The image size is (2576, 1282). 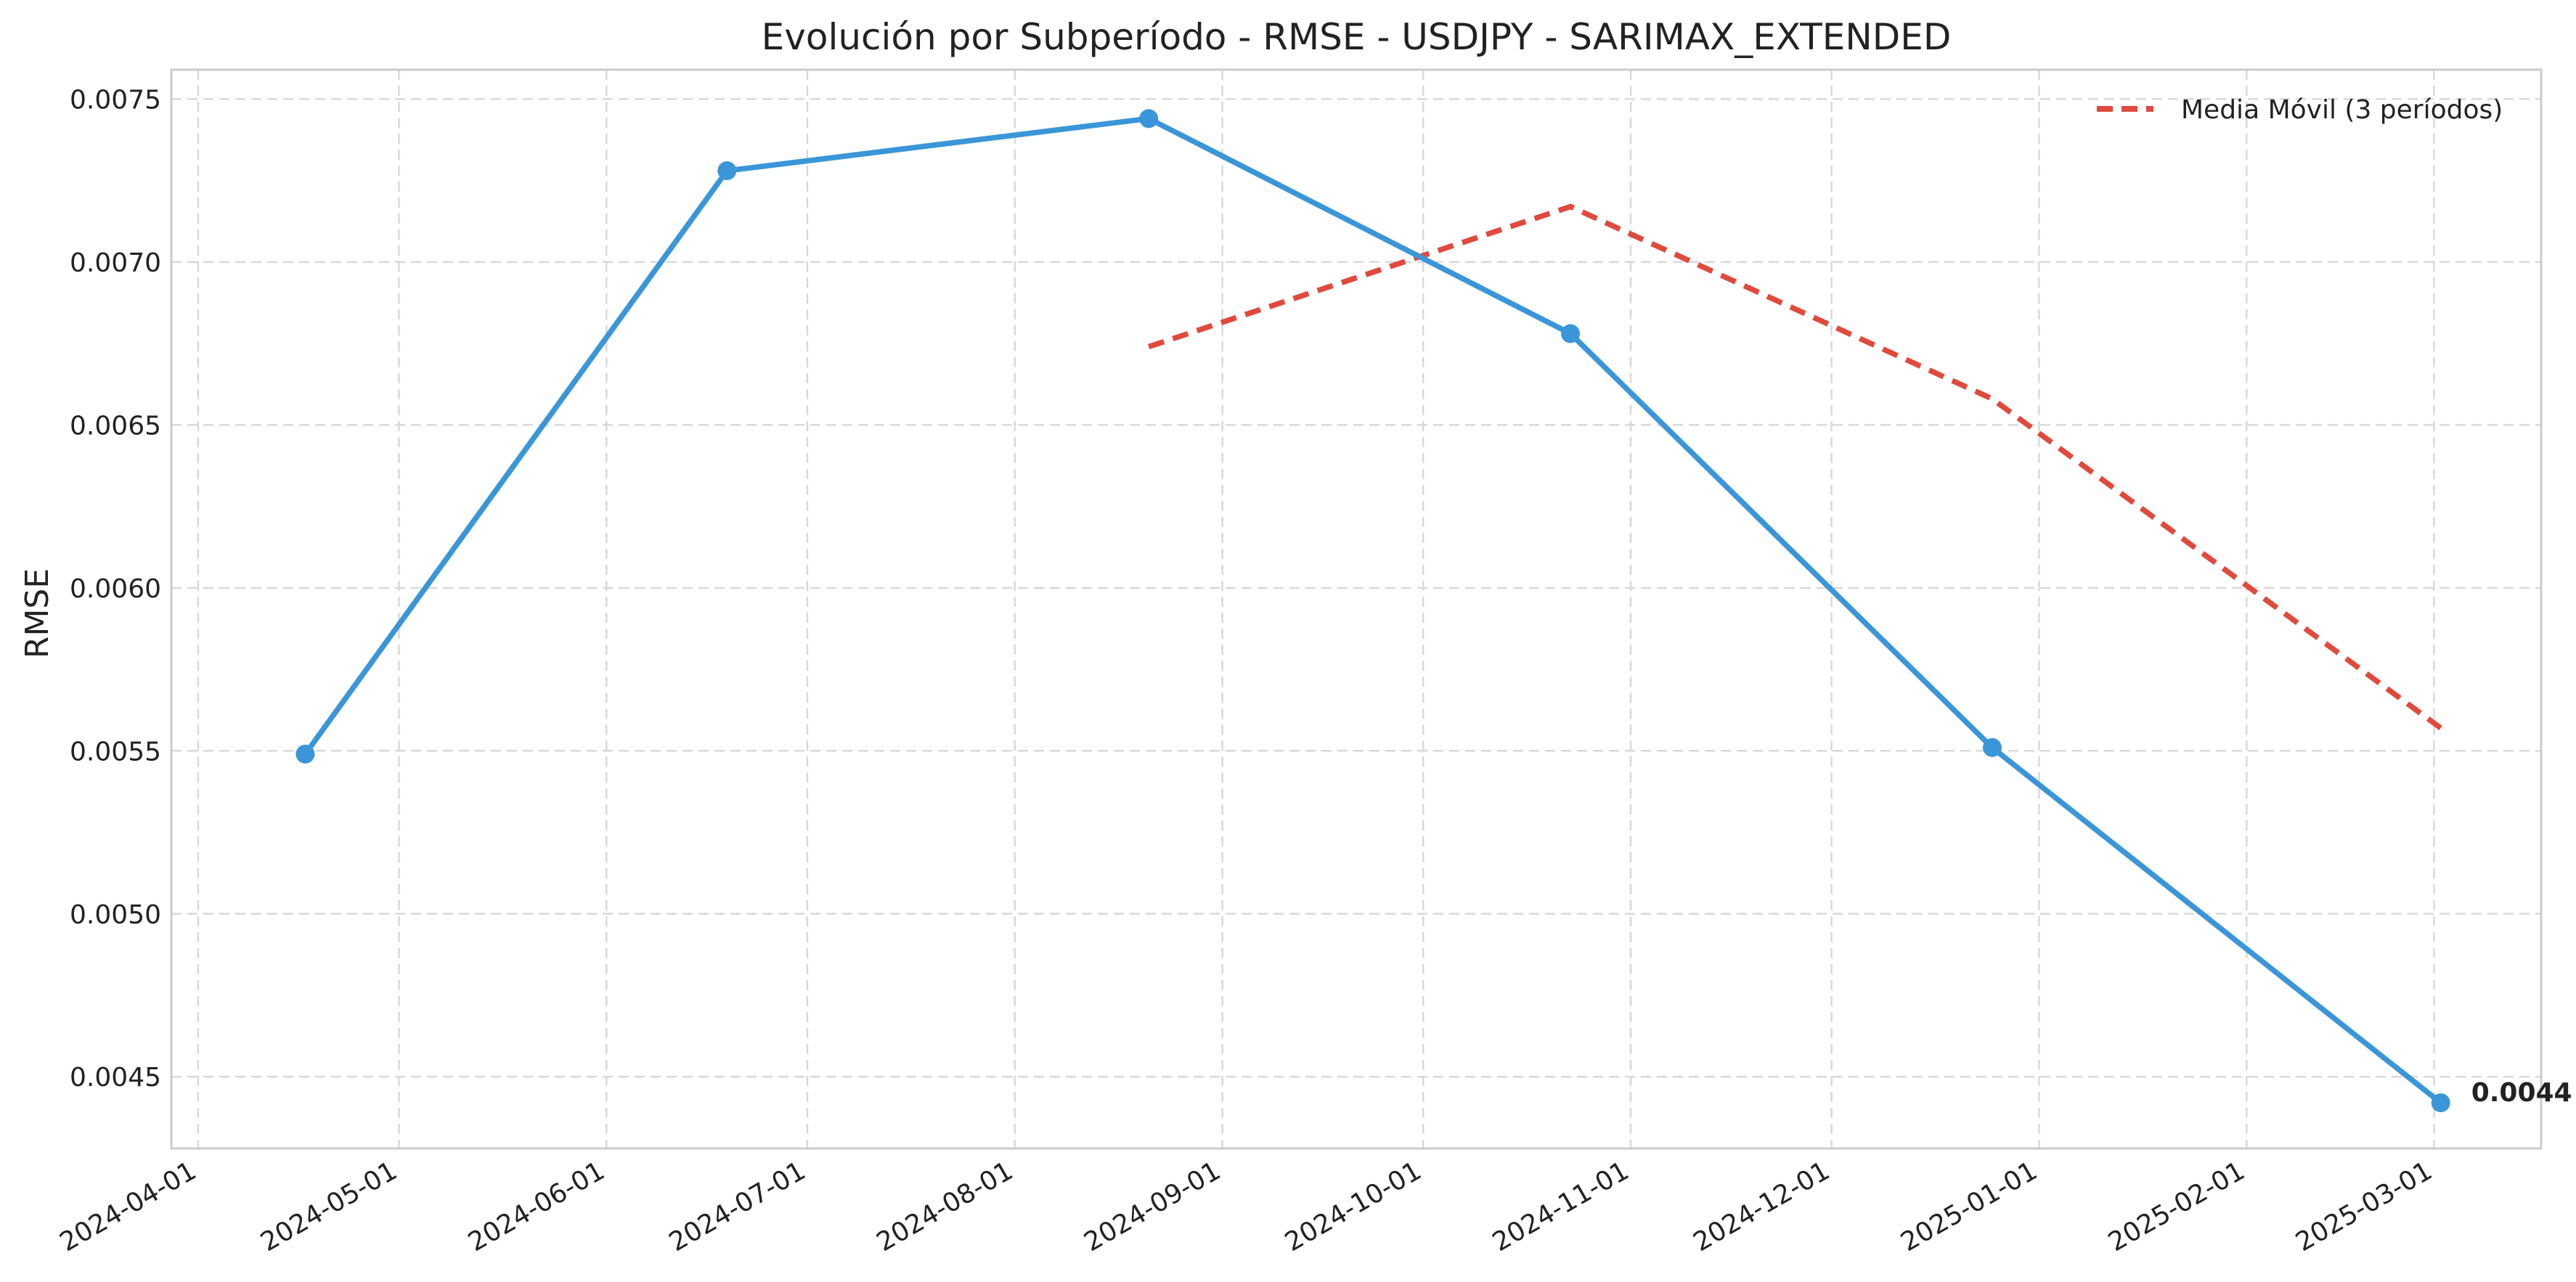 I want to click on y-tick-label: 0.0050, so click(x=115, y=915).